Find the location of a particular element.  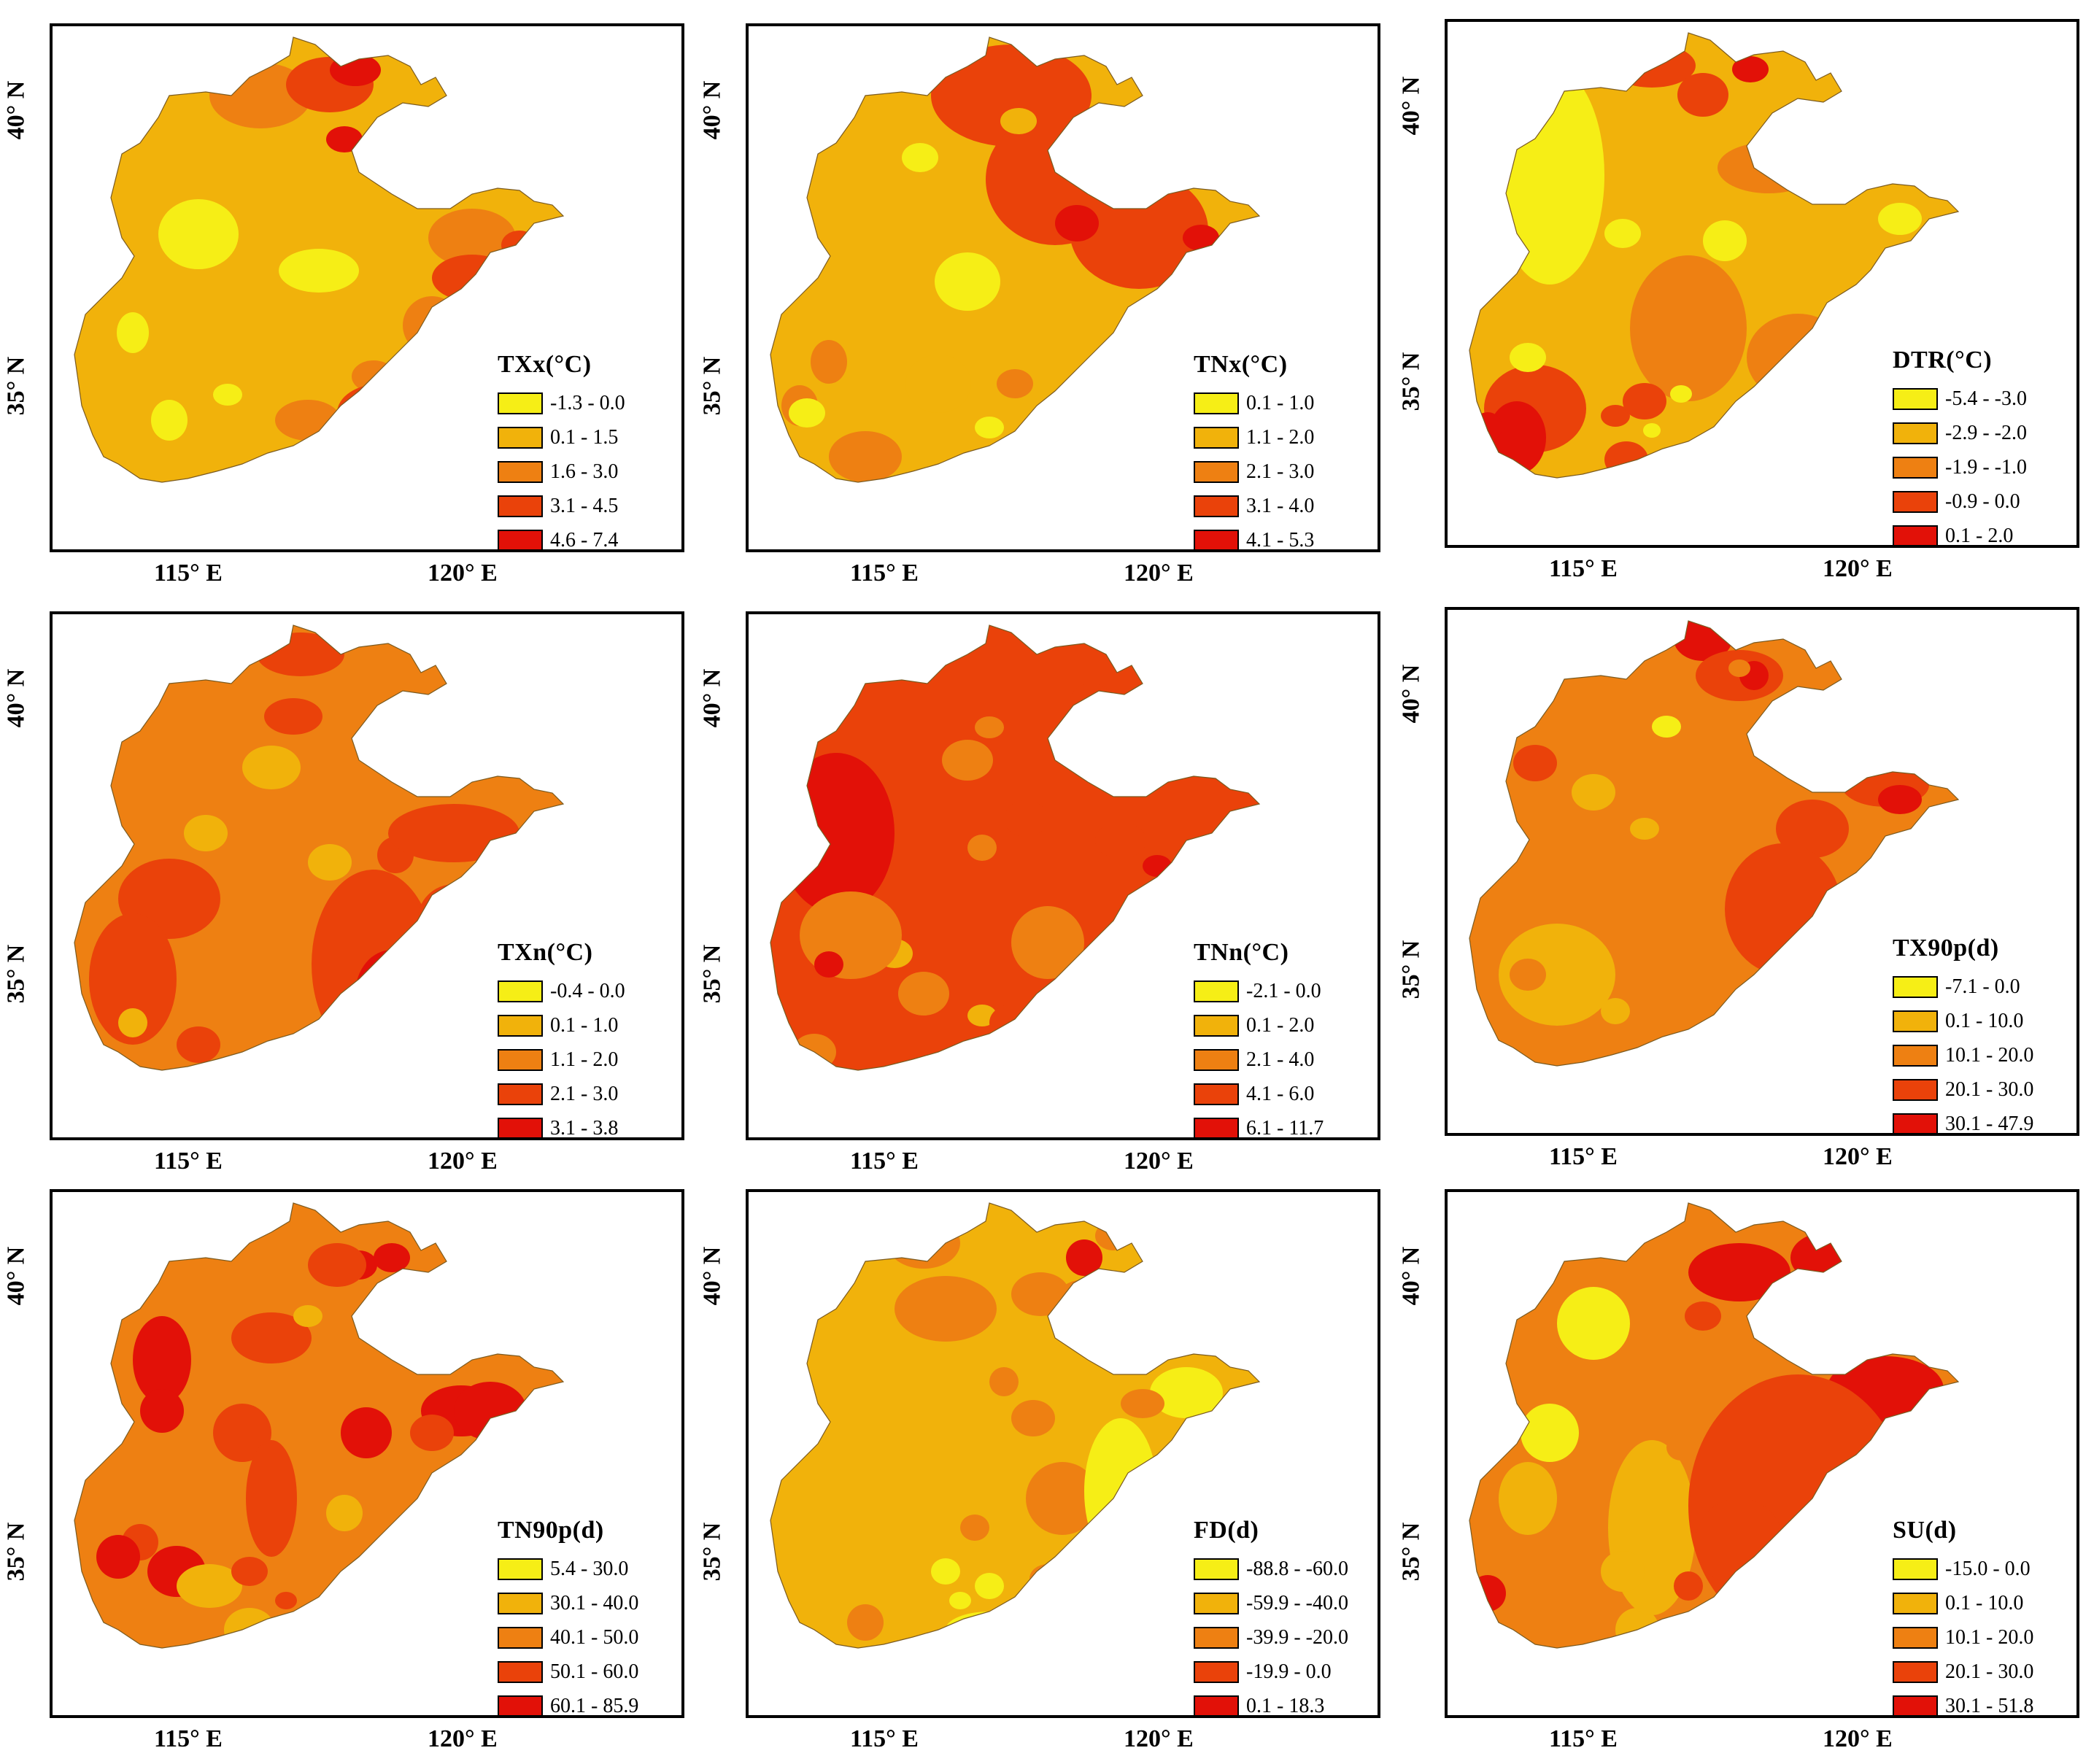

legend-row: 1.1 - 2.0 is located at coordinates (589, 1059).